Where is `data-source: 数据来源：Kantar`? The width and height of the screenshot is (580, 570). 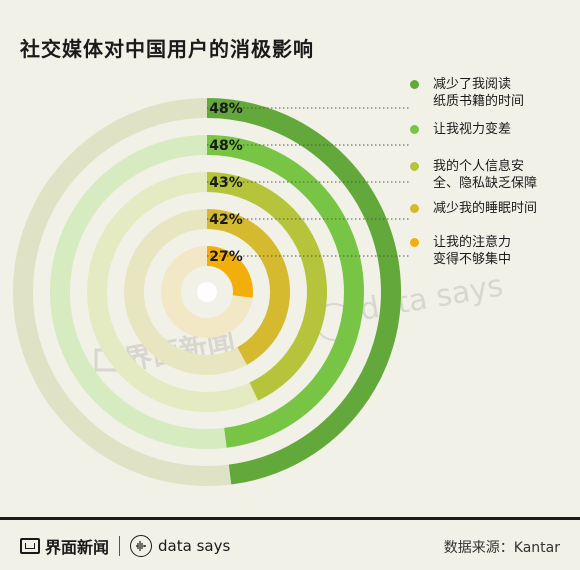
data-source: 数据来源：Kantar is located at coordinates (501, 548).